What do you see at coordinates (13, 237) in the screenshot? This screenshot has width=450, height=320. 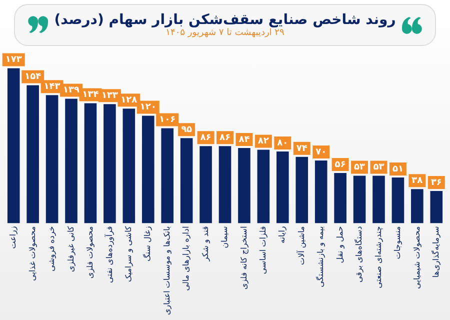 I see `x-tick-label: زراعت` at bounding box center [13, 237].